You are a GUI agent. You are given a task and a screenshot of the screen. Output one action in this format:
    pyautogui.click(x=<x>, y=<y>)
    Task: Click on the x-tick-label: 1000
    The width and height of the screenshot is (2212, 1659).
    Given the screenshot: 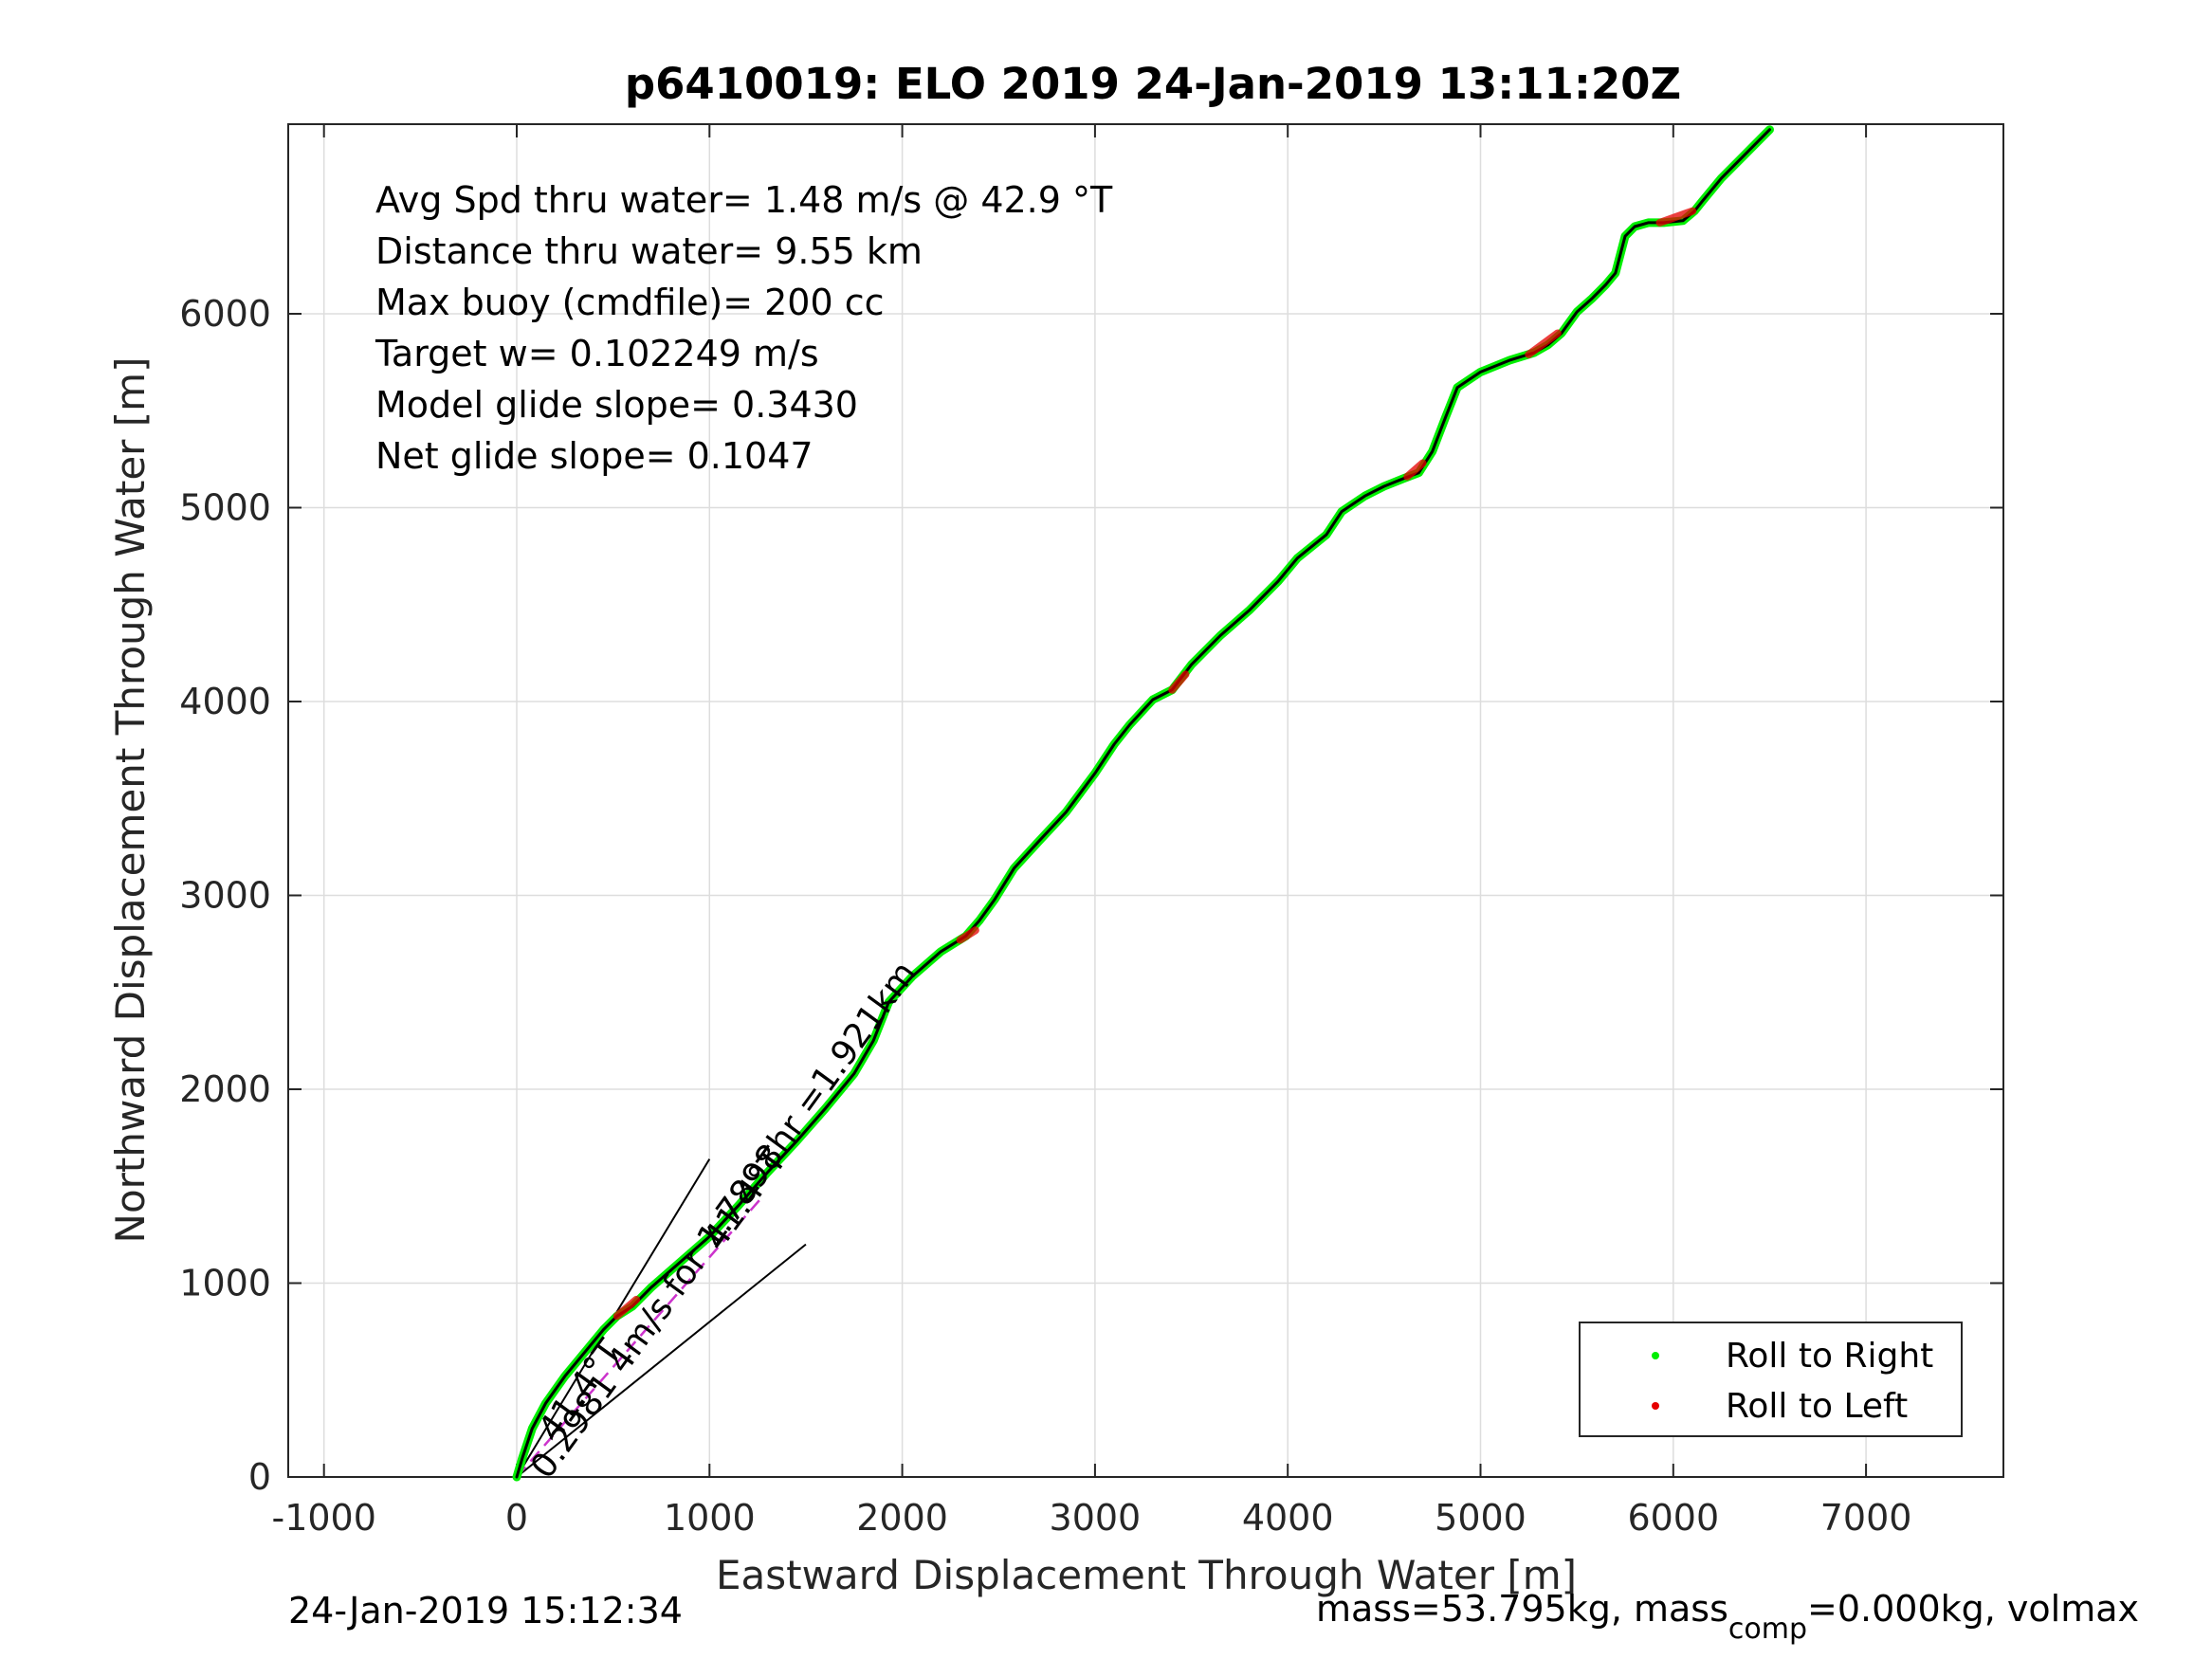 What is the action you would take?
    pyautogui.click(x=710, y=1518)
    